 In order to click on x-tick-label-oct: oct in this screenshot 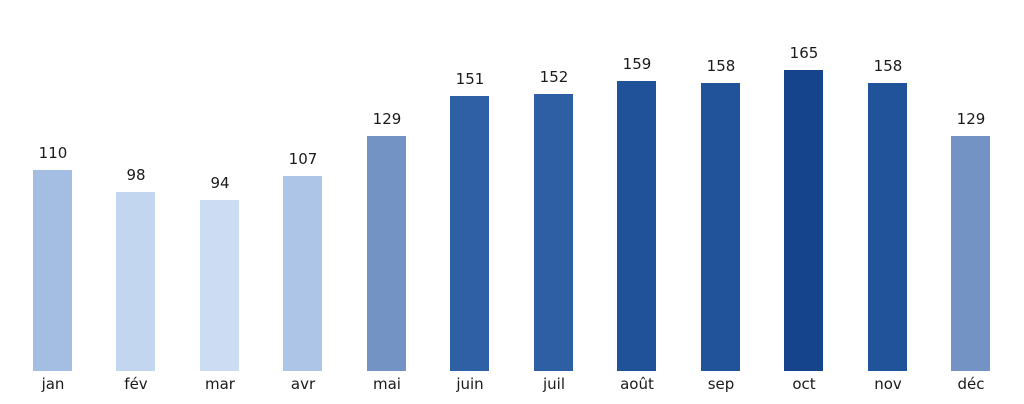, I will do `click(804, 384)`.